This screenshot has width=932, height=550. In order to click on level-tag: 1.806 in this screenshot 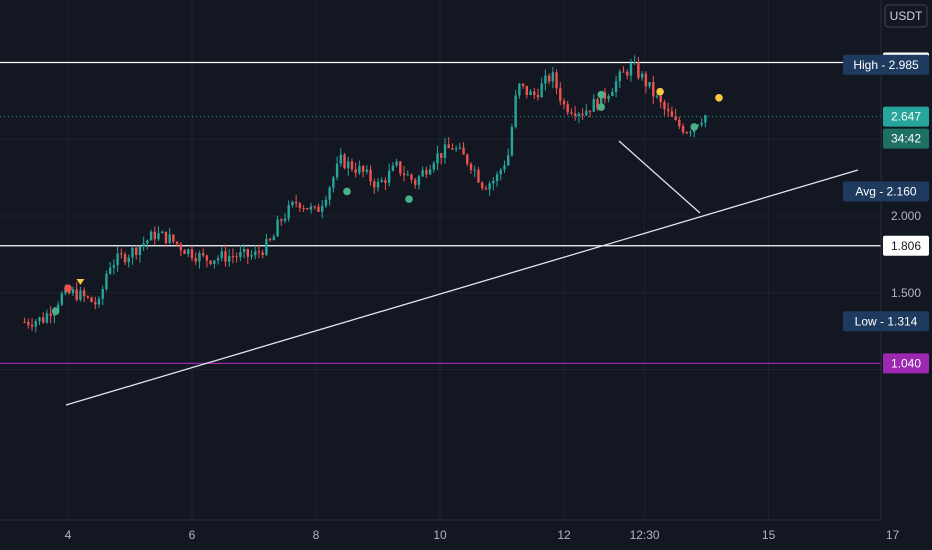, I will do `click(906, 245)`.